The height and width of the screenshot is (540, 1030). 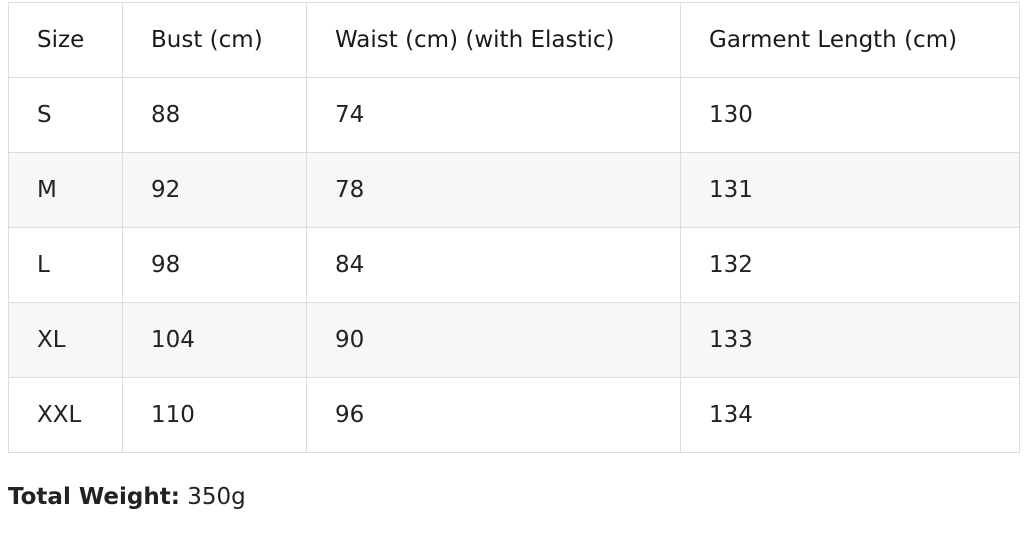 What do you see at coordinates (65, 415) in the screenshot?
I see `table-cell: XXL` at bounding box center [65, 415].